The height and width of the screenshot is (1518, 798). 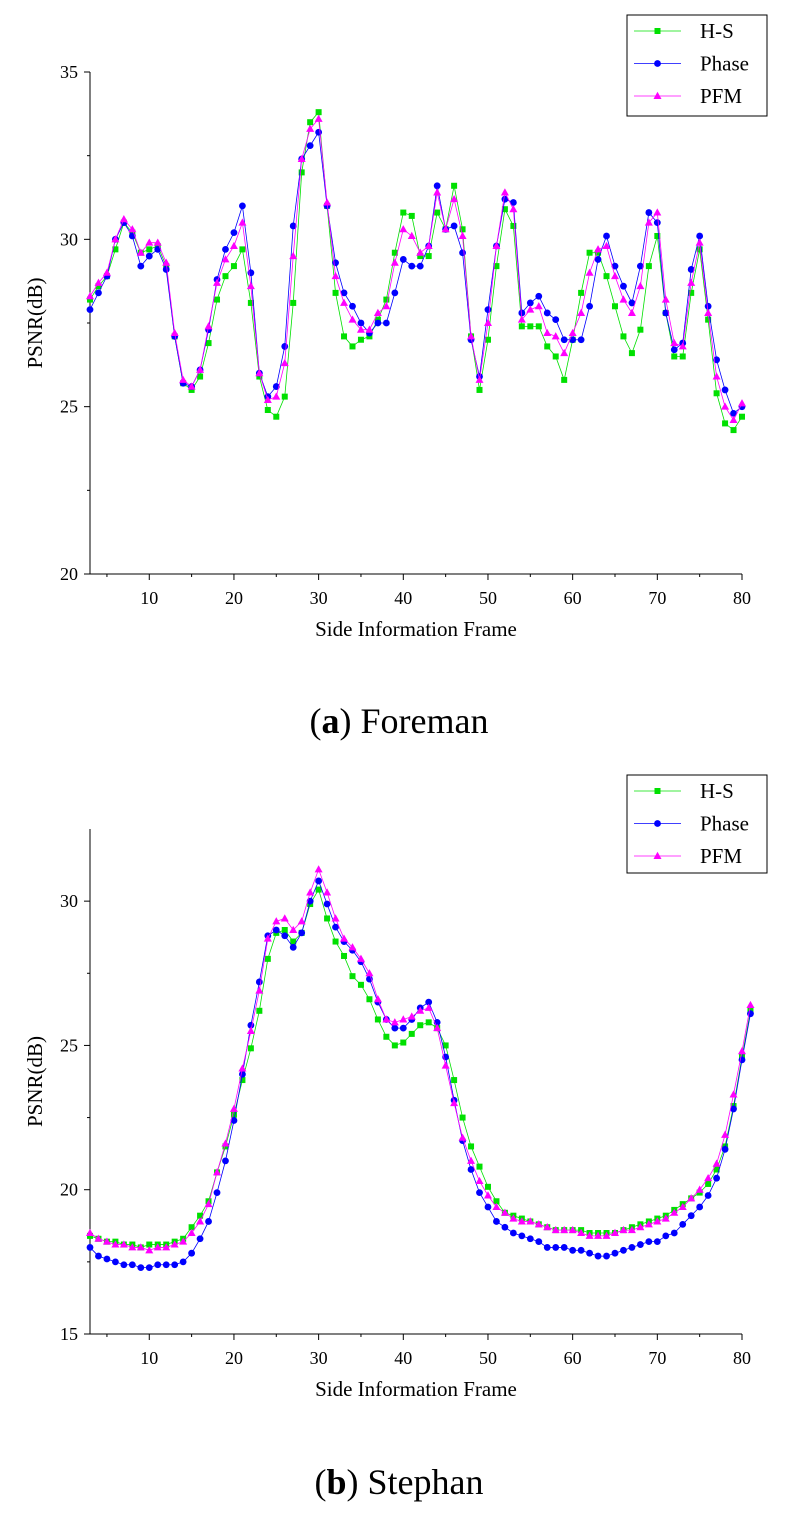 What do you see at coordinates (353, 1482) in the screenshot?
I see `caption-close: )` at bounding box center [353, 1482].